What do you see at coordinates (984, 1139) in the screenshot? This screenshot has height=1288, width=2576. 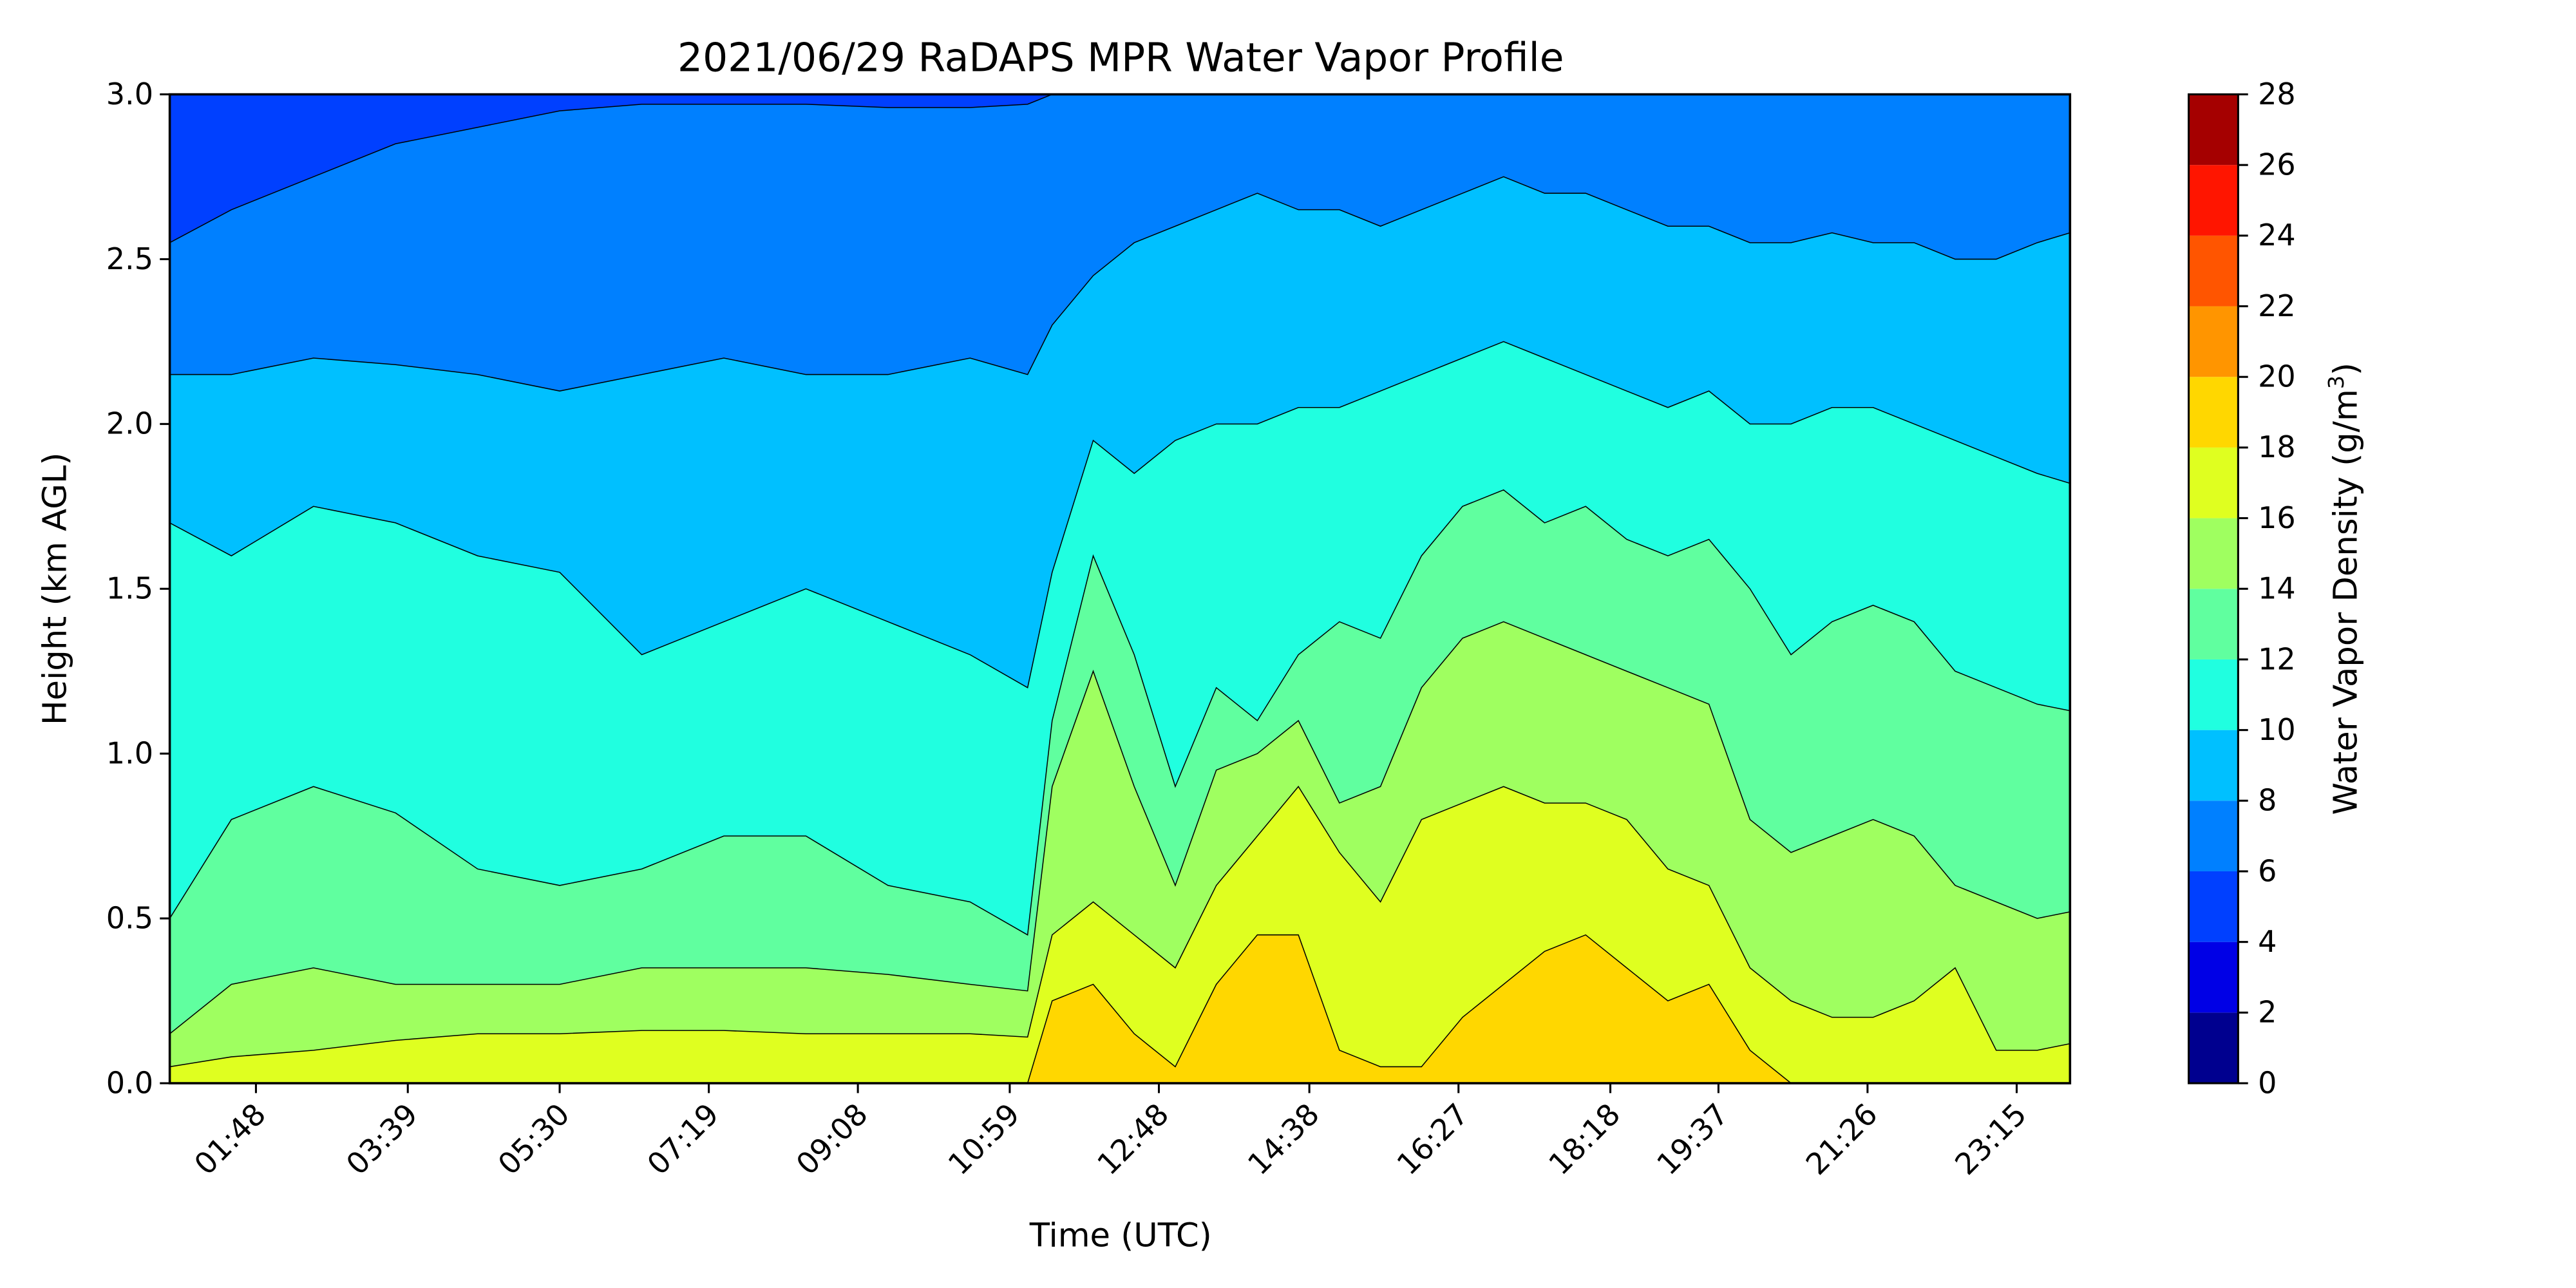 I see `x-tick-label: 10:59` at bounding box center [984, 1139].